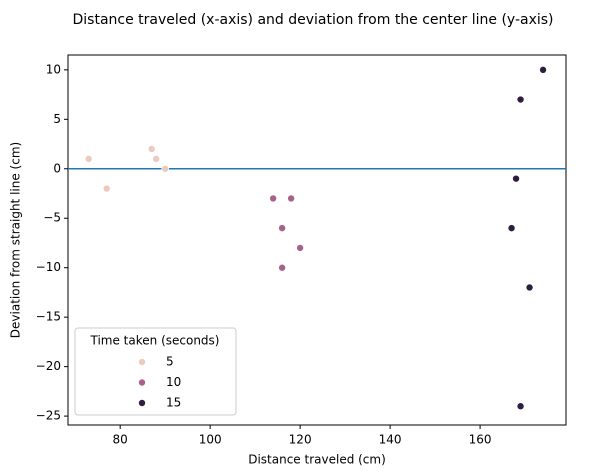 The width and height of the screenshot is (611, 476). What do you see at coordinates (155, 341) in the screenshot?
I see `legend-title: Time taken (seconds)` at bounding box center [155, 341].